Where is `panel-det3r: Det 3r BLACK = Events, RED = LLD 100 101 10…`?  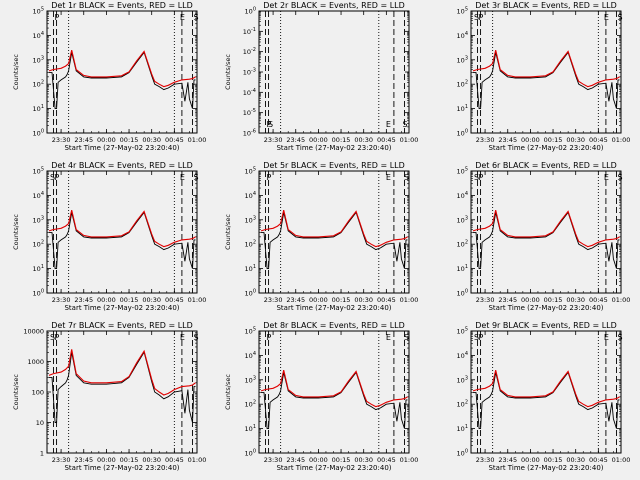
panel-det3r: Det 3r BLACK = Events, RED = LLD 100 101 10… is located at coordinates (544, 76).